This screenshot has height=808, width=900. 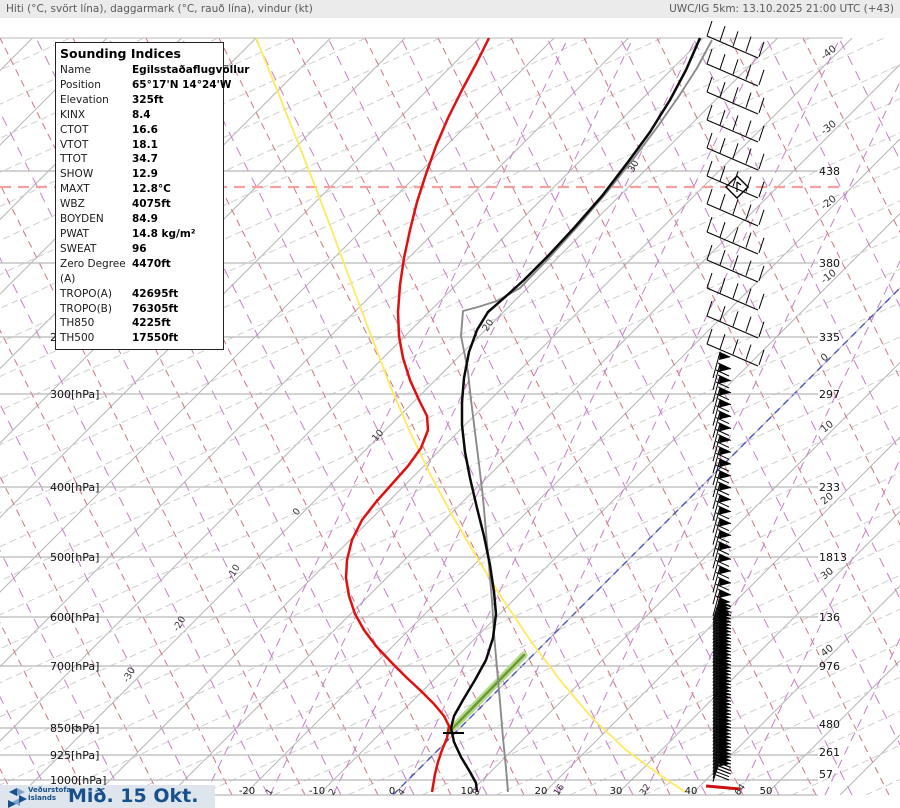 I want to click on svg-text: 300[hPa], so click(x=74, y=394).